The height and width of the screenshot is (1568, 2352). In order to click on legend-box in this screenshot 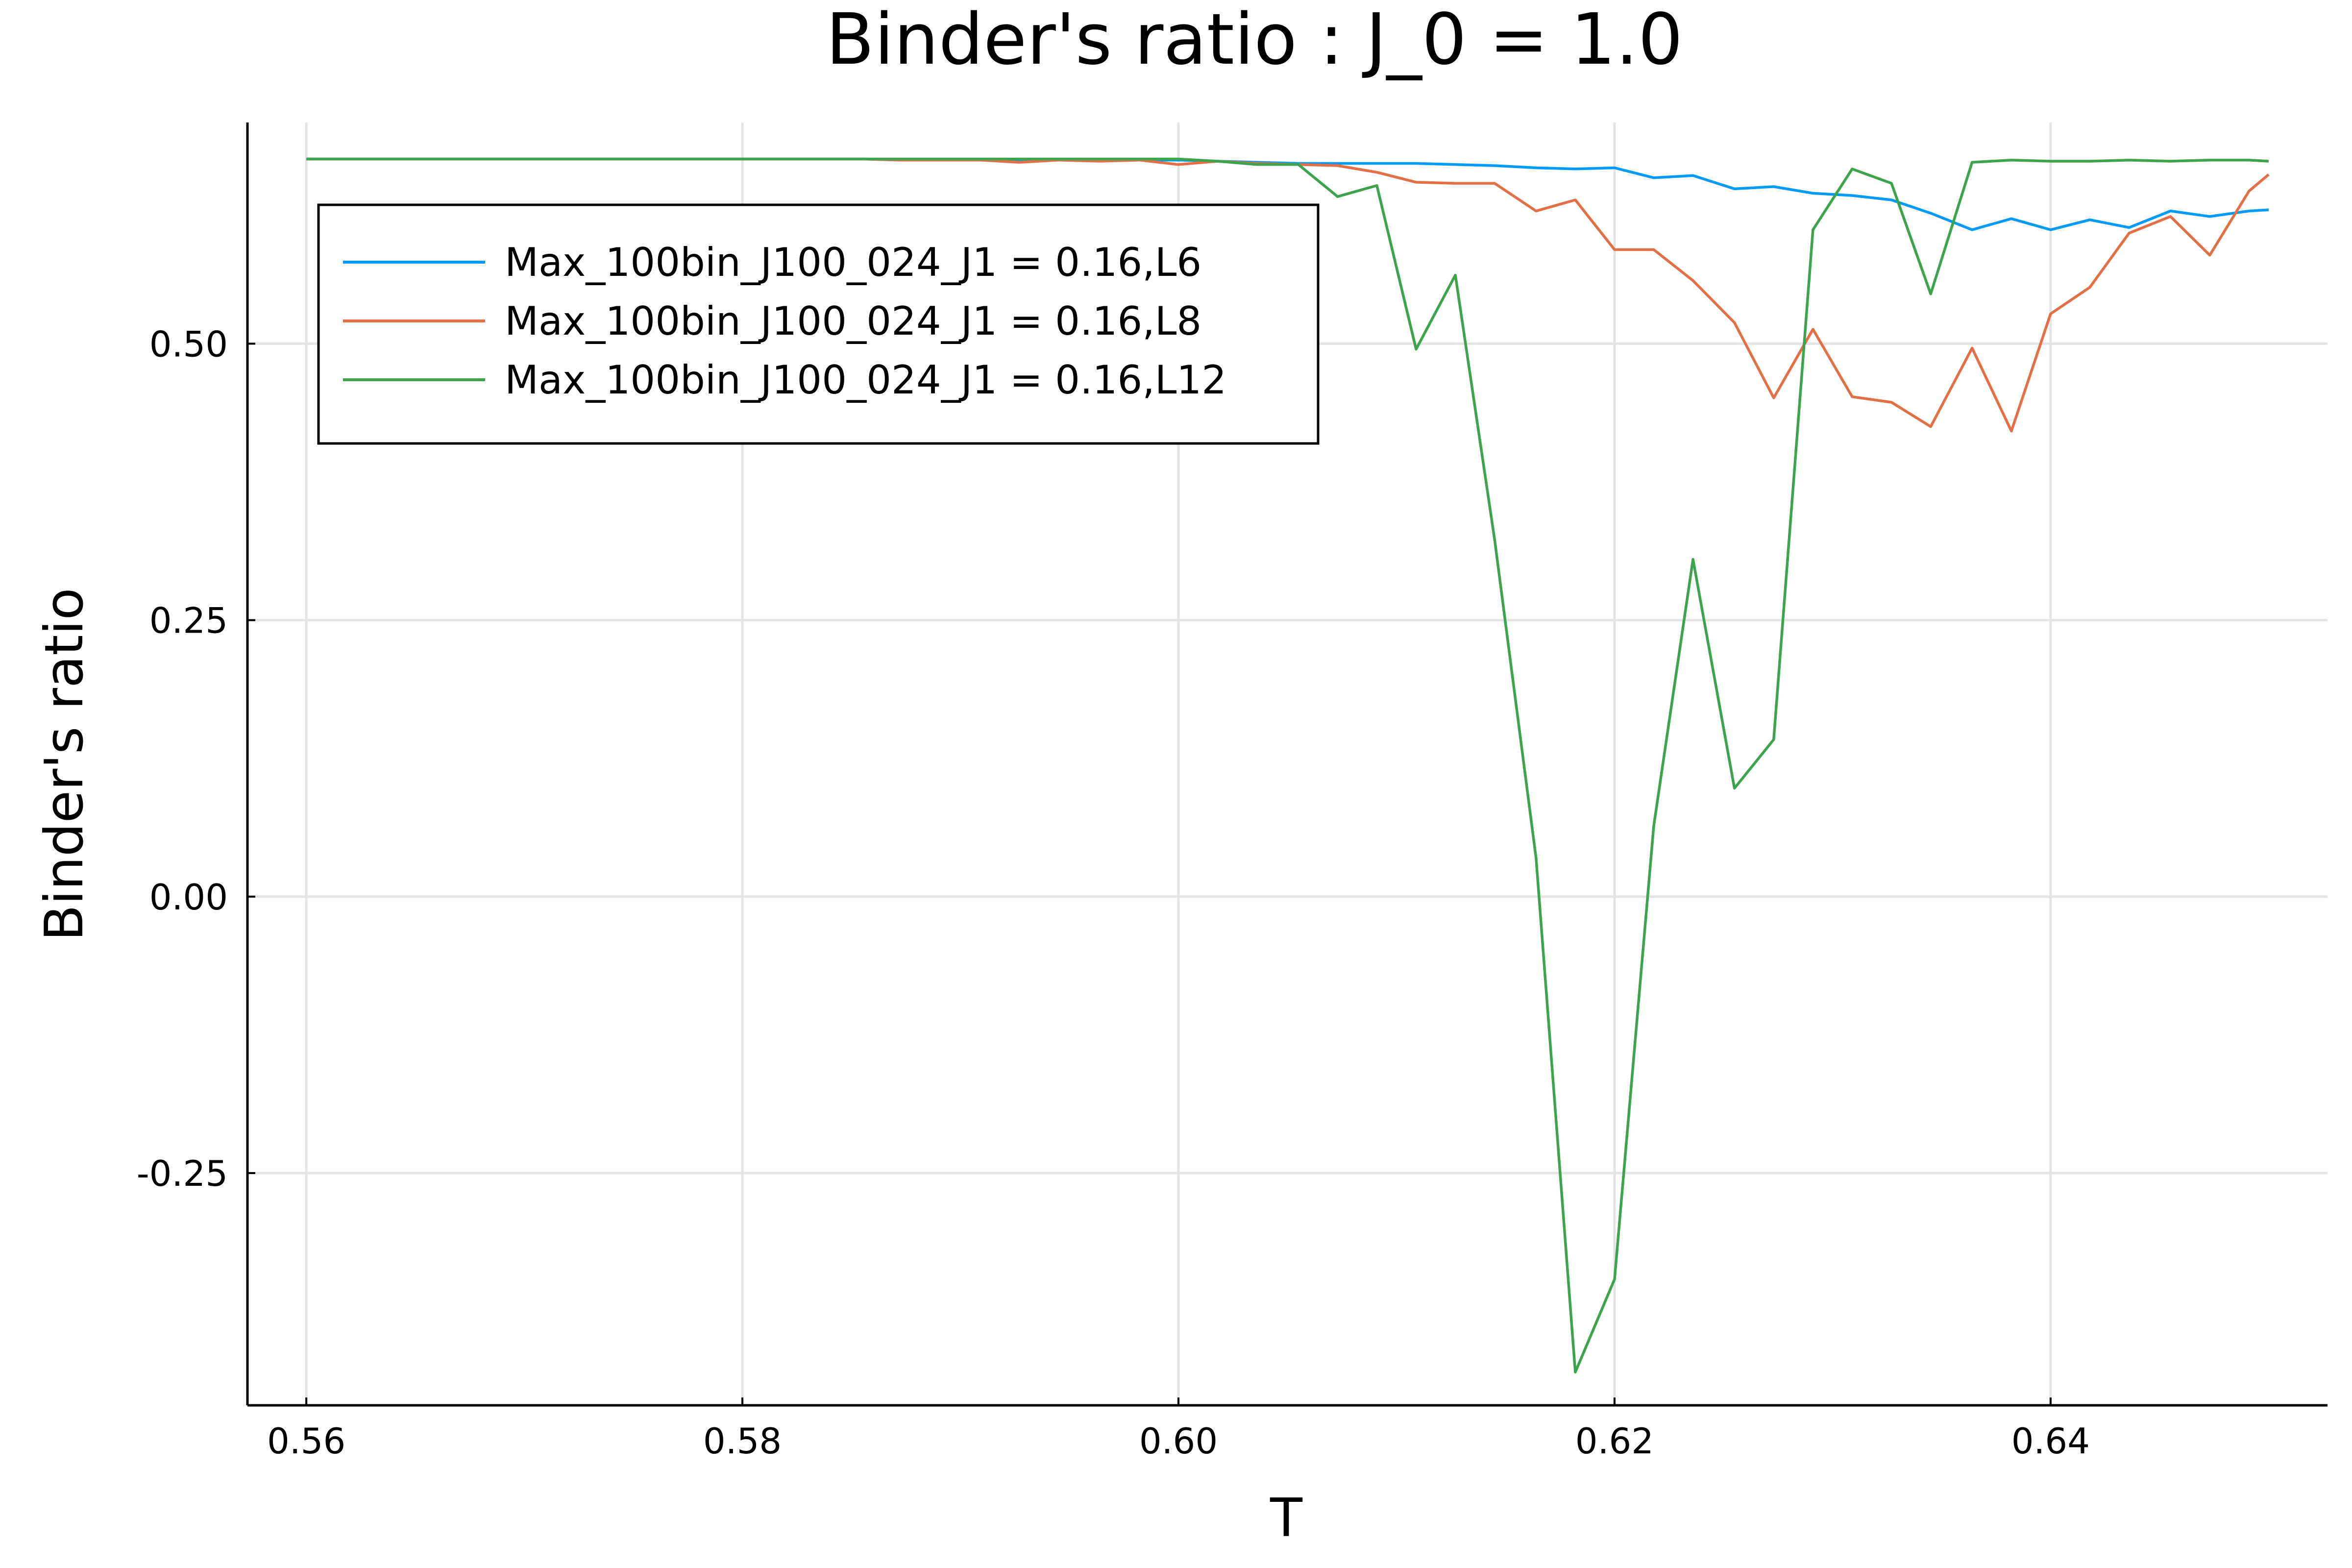, I will do `click(818, 324)`.